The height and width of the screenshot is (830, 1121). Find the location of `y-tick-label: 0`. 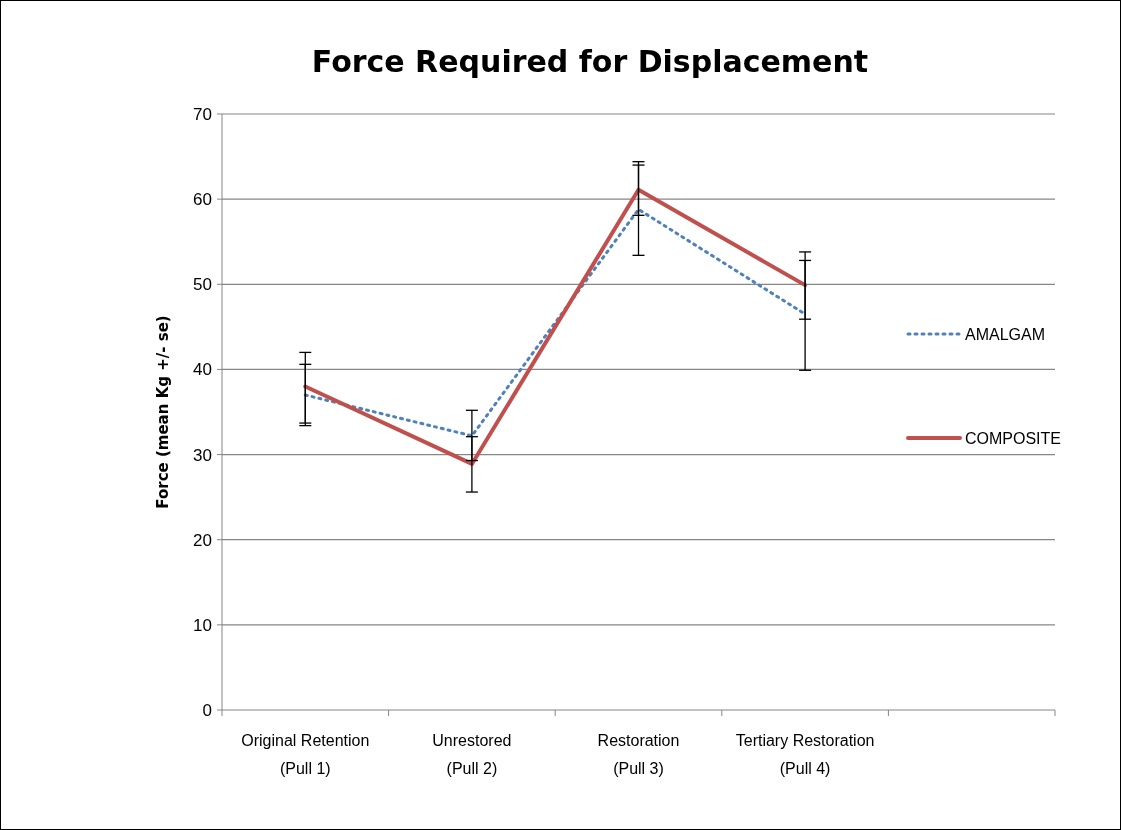

y-tick-label: 0 is located at coordinates (207, 710).